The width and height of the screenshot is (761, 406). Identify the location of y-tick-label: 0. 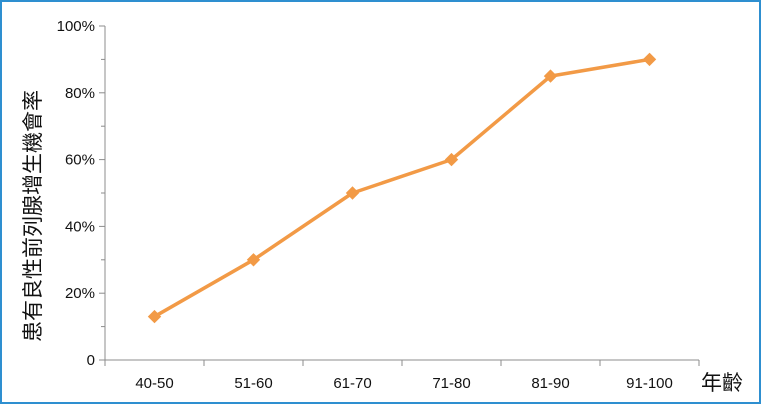
(91, 360).